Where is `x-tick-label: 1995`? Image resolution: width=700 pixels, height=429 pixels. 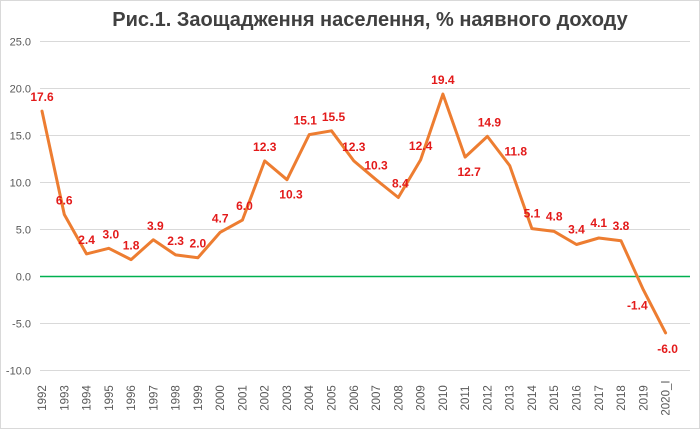
x-tick-label: 1995 is located at coordinates (110, 398).